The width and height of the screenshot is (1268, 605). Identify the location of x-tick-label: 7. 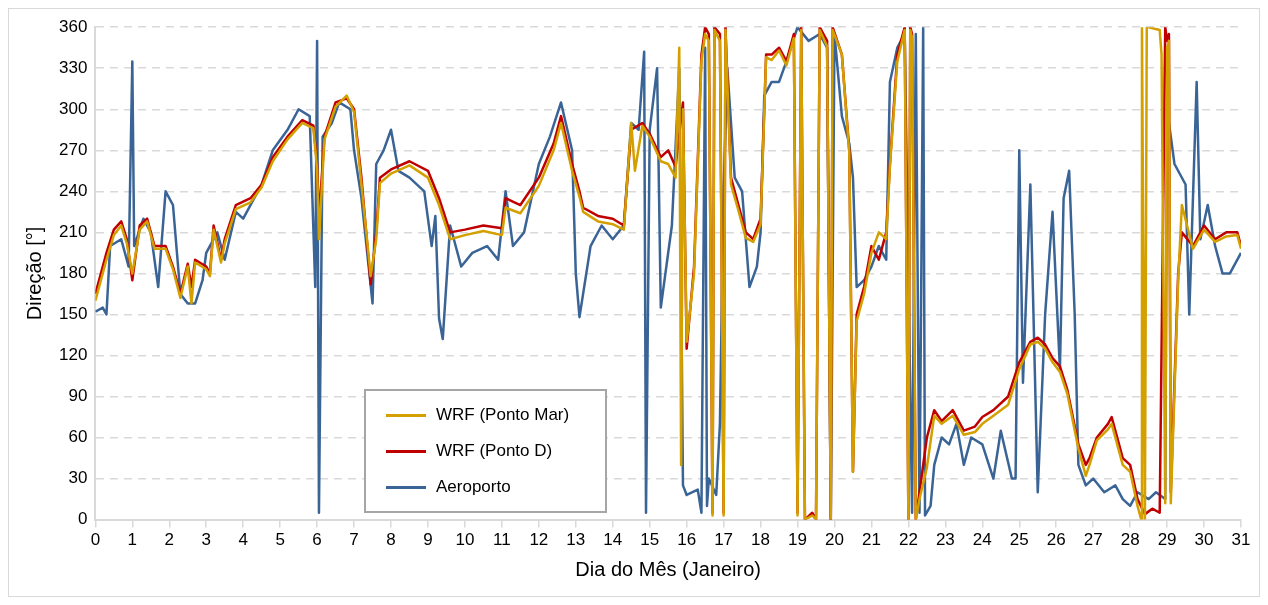
(354, 540).